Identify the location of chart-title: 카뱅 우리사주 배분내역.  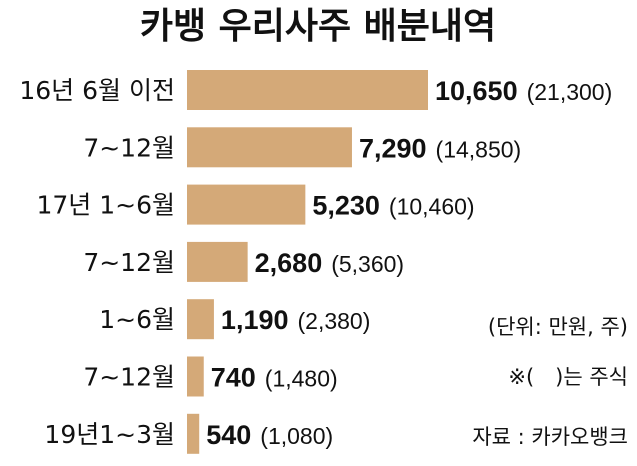
(318, 26).